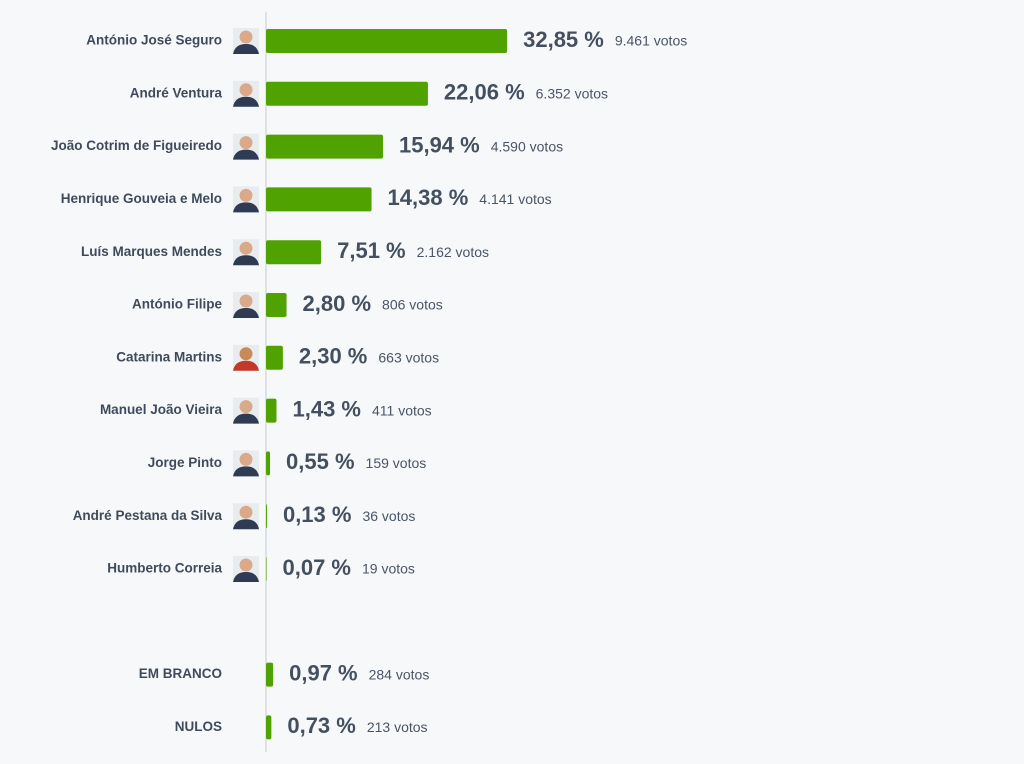  Describe the element at coordinates (337, 303) in the screenshot. I see `percent-label: 2,80 %` at that location.